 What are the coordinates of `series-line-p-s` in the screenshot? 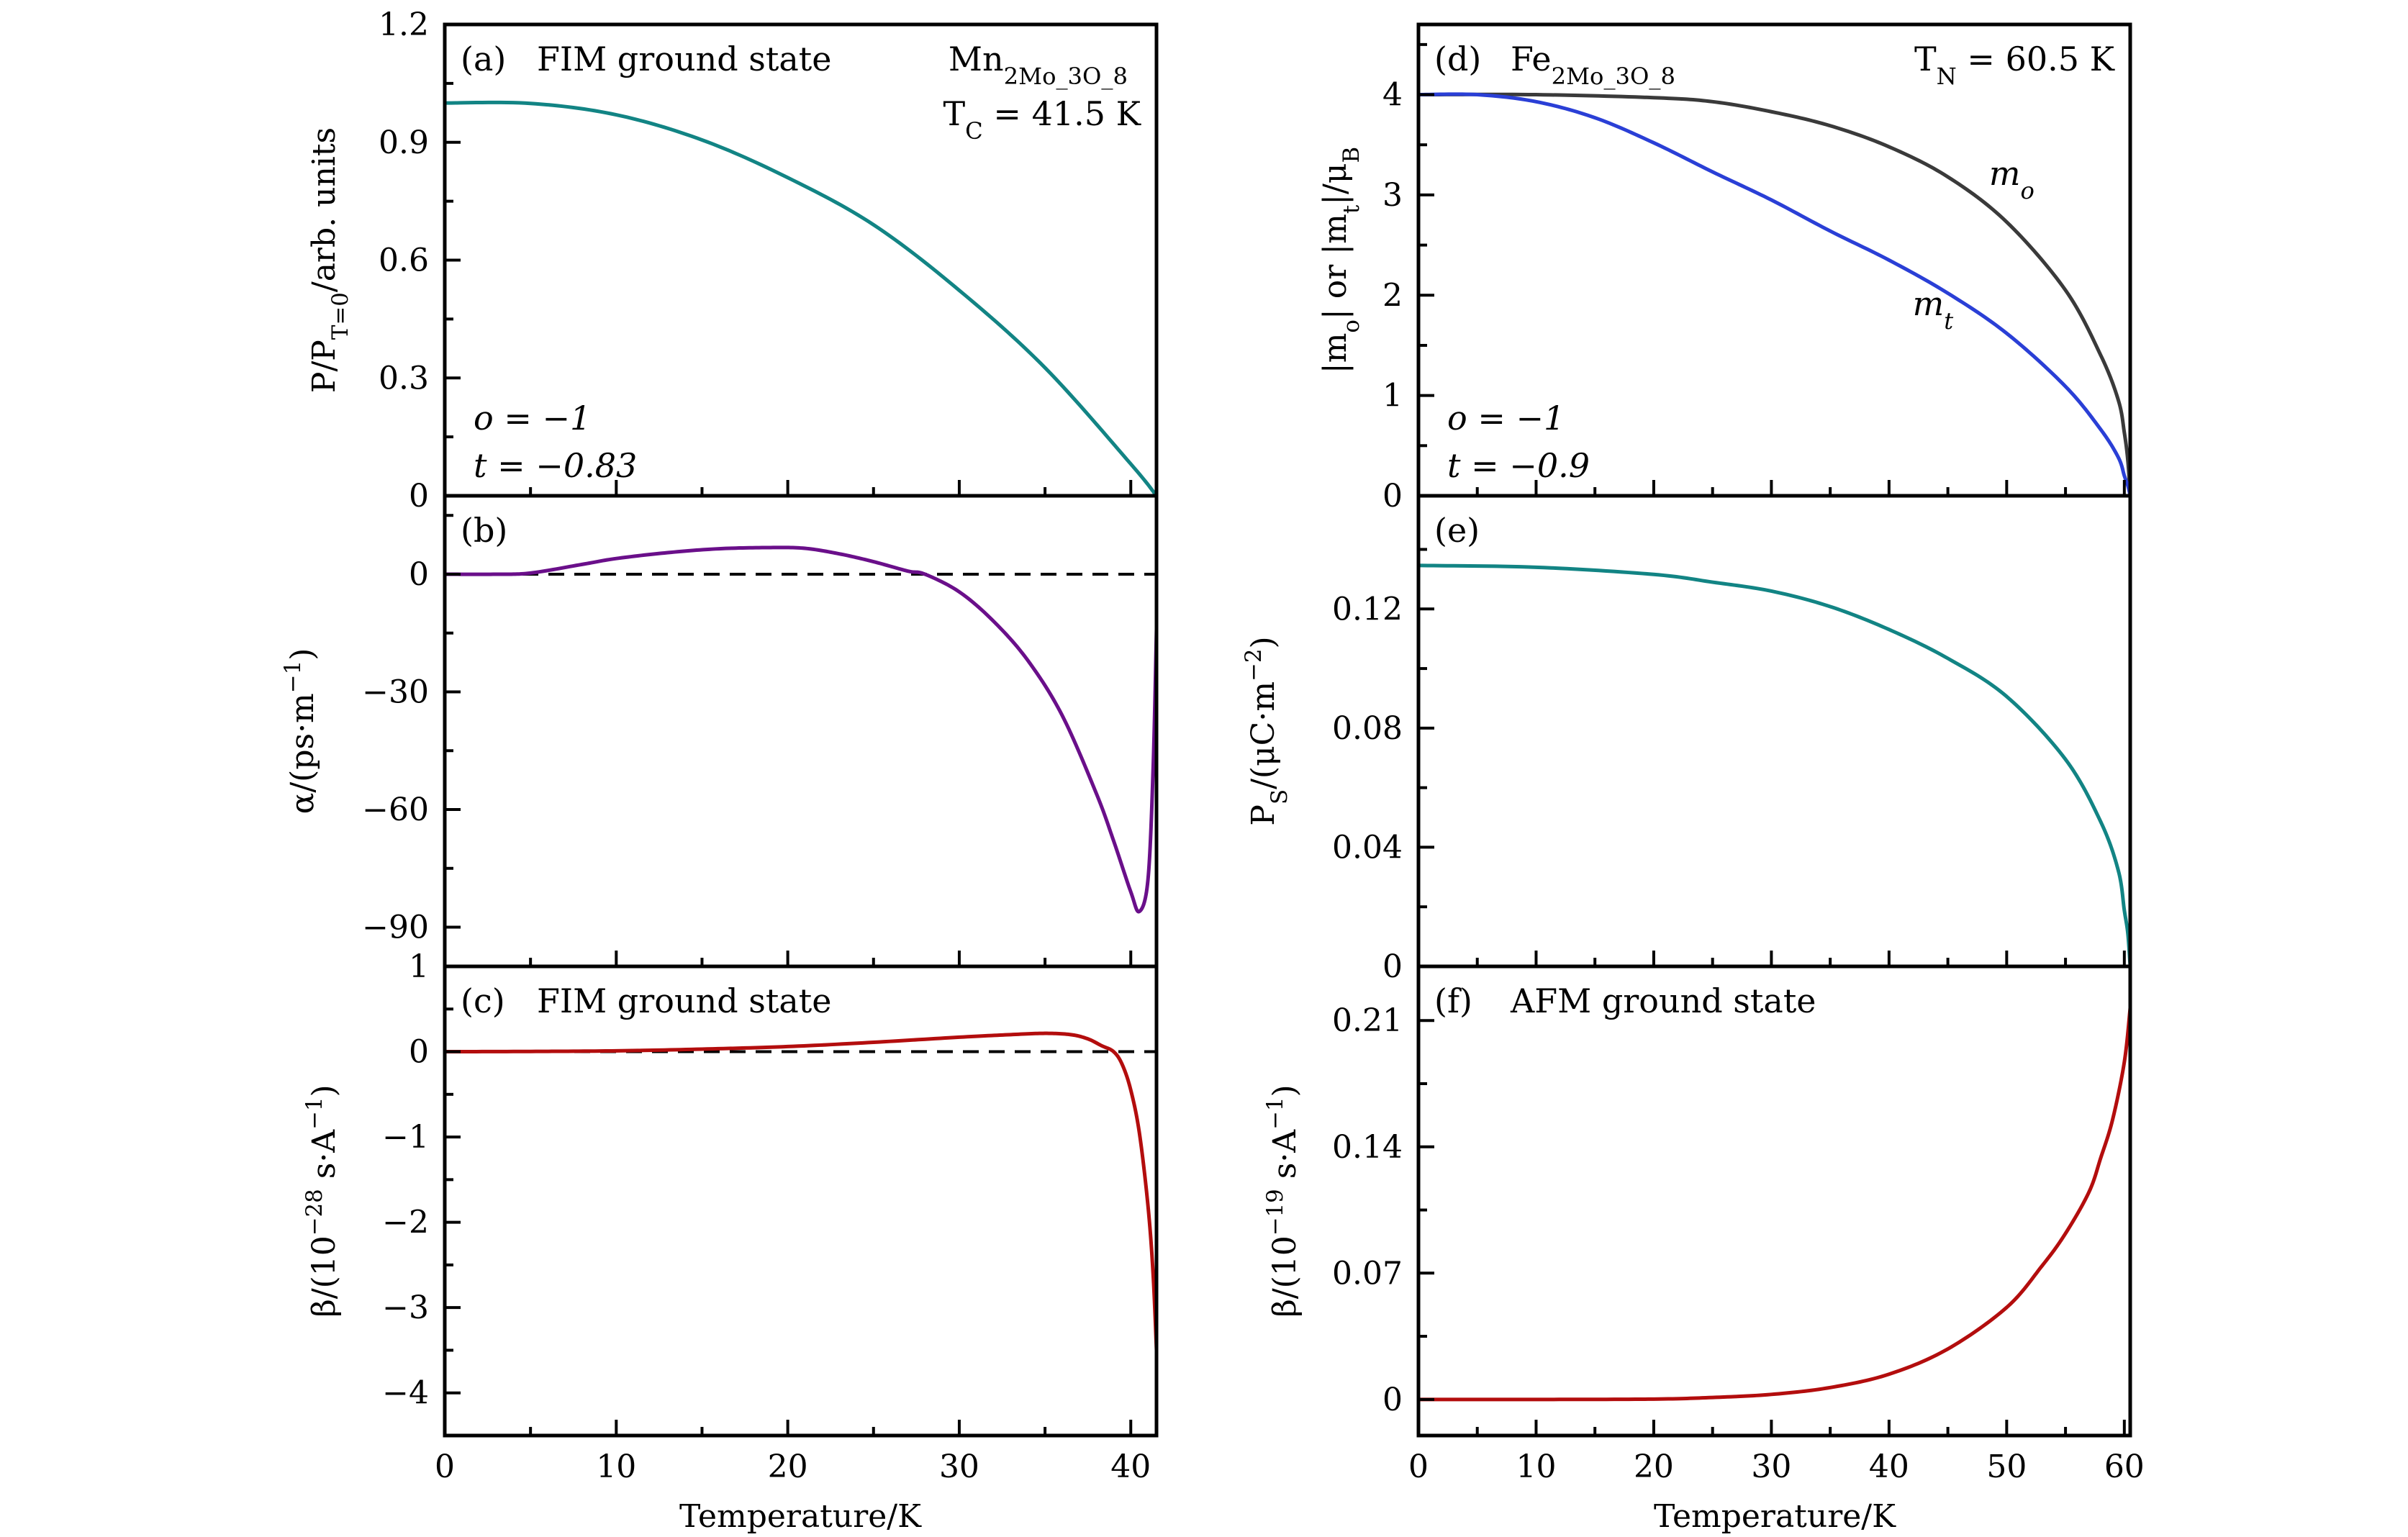 It's located at (1774, 764).